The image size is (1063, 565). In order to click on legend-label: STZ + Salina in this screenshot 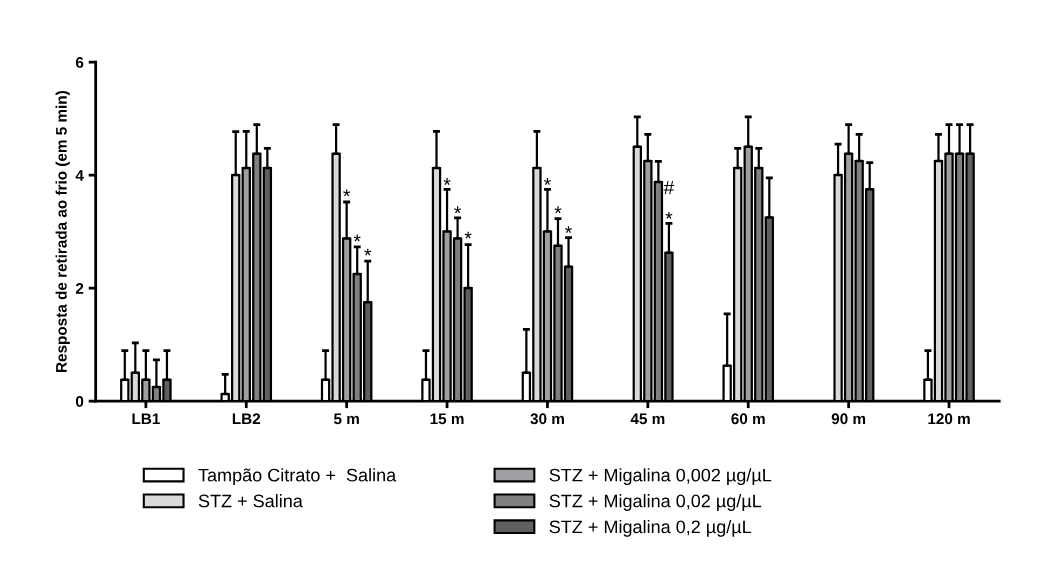, I will do `click(250, 501)`.